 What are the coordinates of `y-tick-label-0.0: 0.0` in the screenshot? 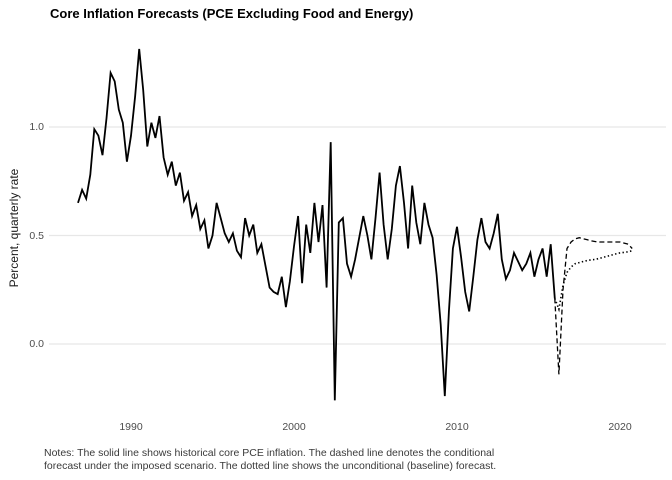 It's located at (36, 344).